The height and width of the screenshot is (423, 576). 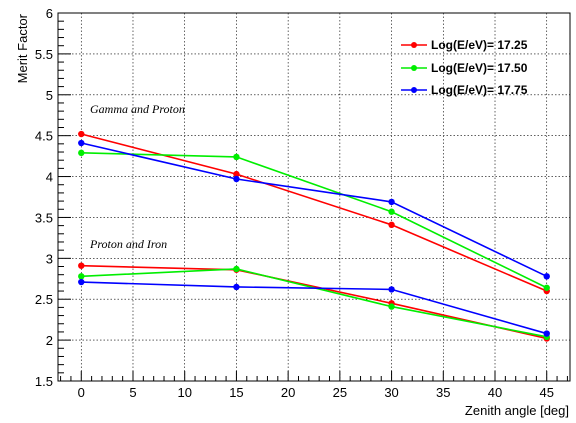 I want to click on y-tick-label: 5.5, so click(x=44, y=54).